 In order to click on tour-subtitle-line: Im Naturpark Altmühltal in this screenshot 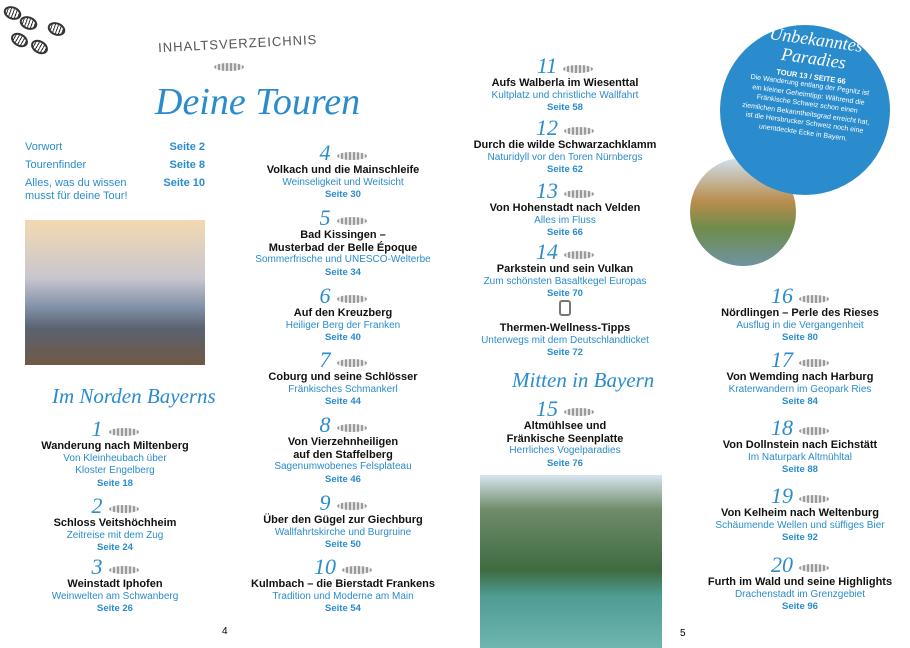, I will do `click(800, 457)`.